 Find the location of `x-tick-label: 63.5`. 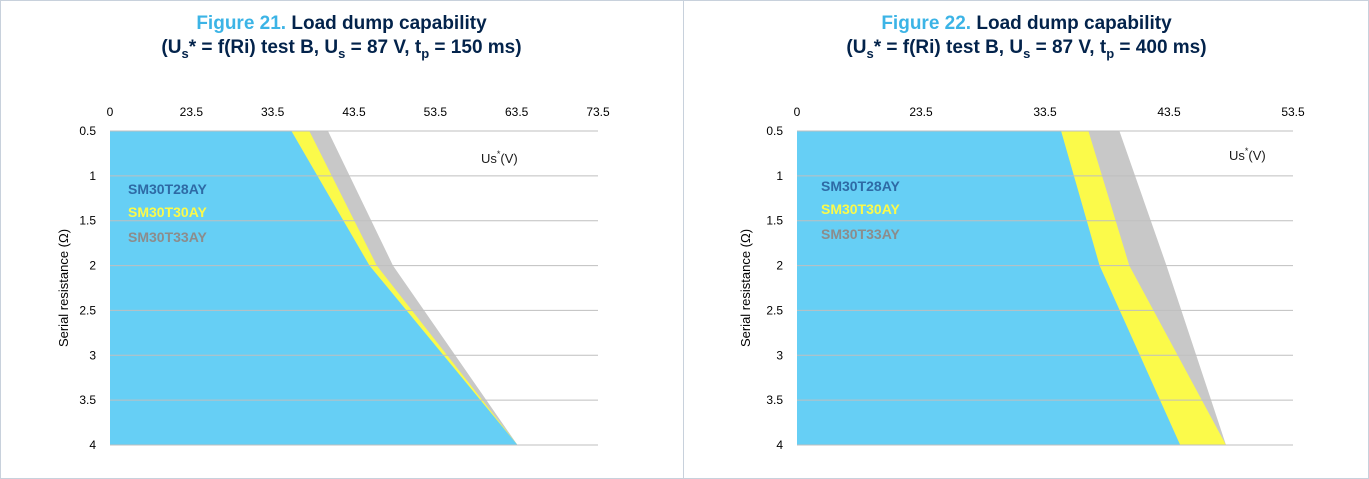

x-tick-label: 63.5 is located at coordinates (517, 112).